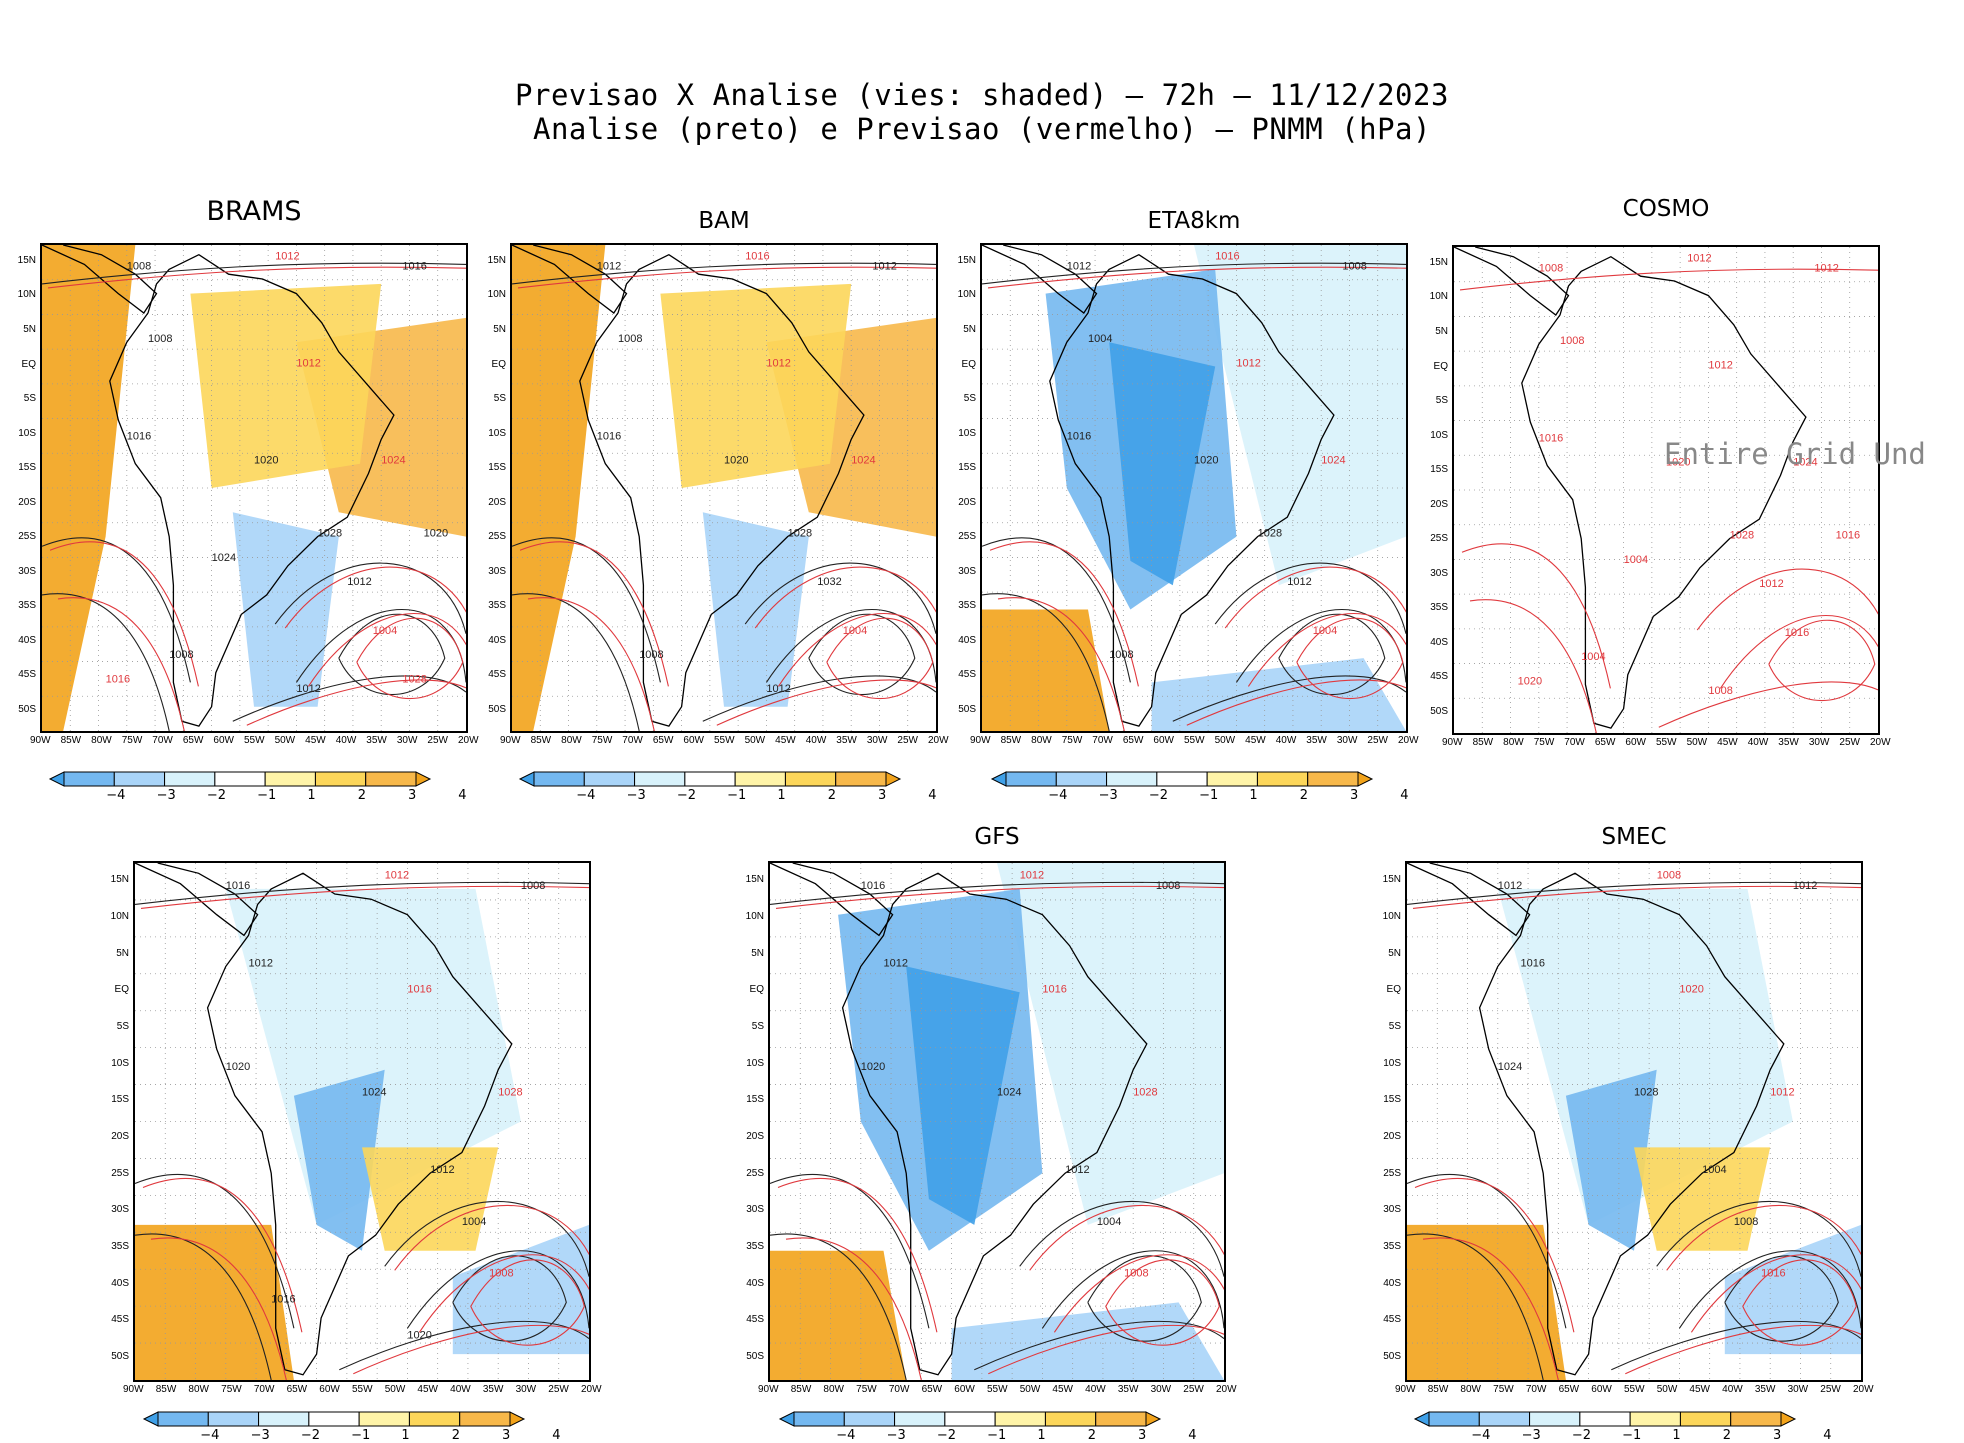  Describe the element at coordinates (1255, 740) in the screenshot. I see `lon-tick-label: 45W` at that location.